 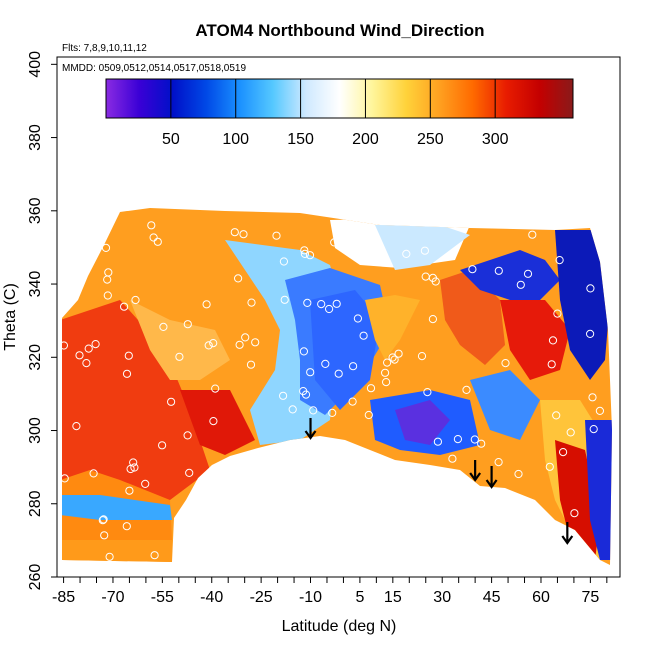 I want to click on colorbar-tick-label: 150, so click(x=300, y=139).